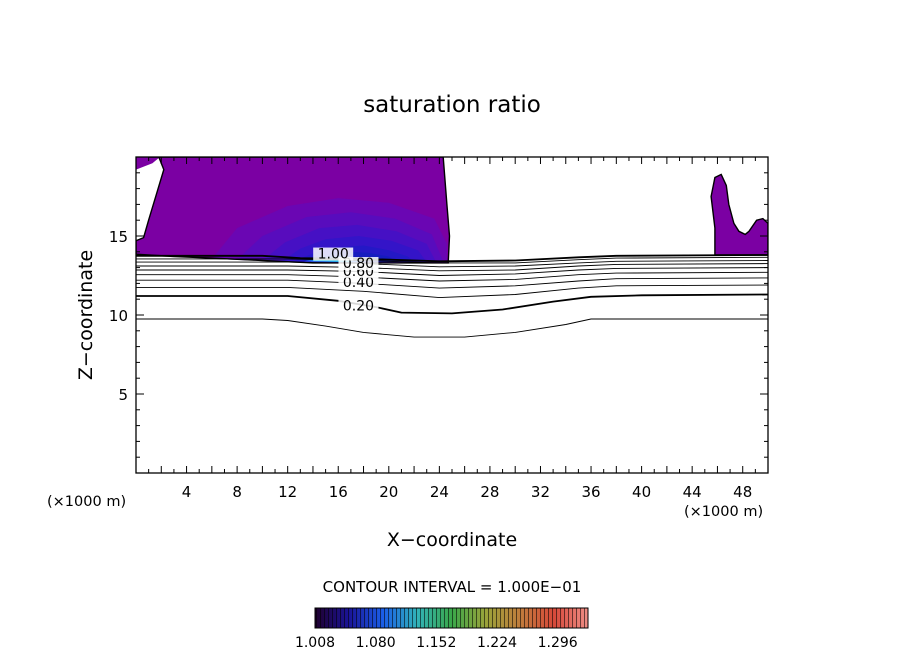 Image resolution: width=904 pixels, height=654 pixels. Describe the element at coordinates (237, 492) in the screenshot. I see `x-tick-label-8: 8` at that location.